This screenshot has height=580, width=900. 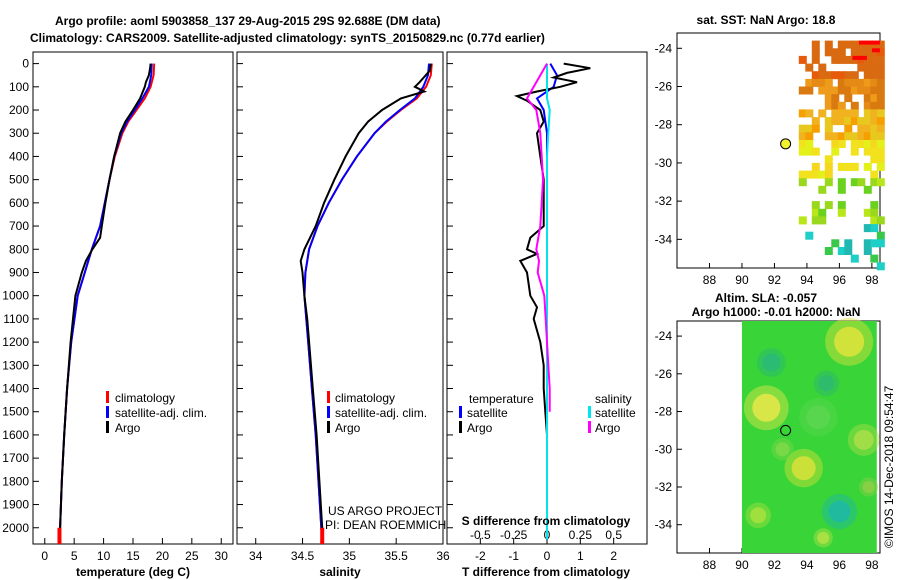 I want to click on legend-swatch-satellite, so click(x=328, y=412).